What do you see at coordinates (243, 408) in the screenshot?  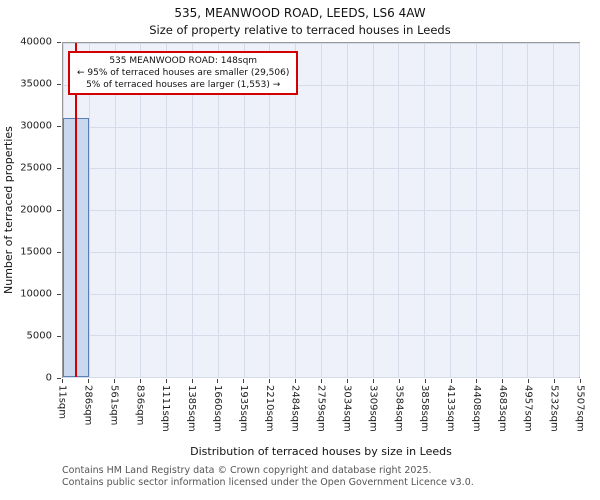 I see `x-tick-label: 1935sqm` at bounding box center [243, 408].